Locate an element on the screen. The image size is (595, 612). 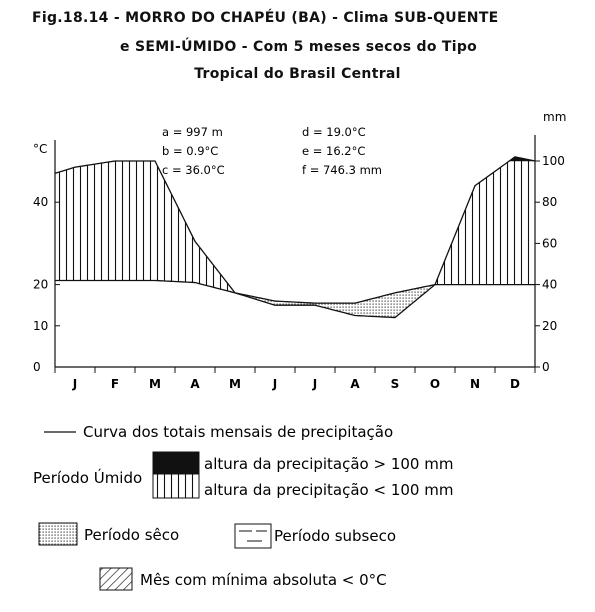
right-tick-label: 80 is located at coordinates (549, 202).